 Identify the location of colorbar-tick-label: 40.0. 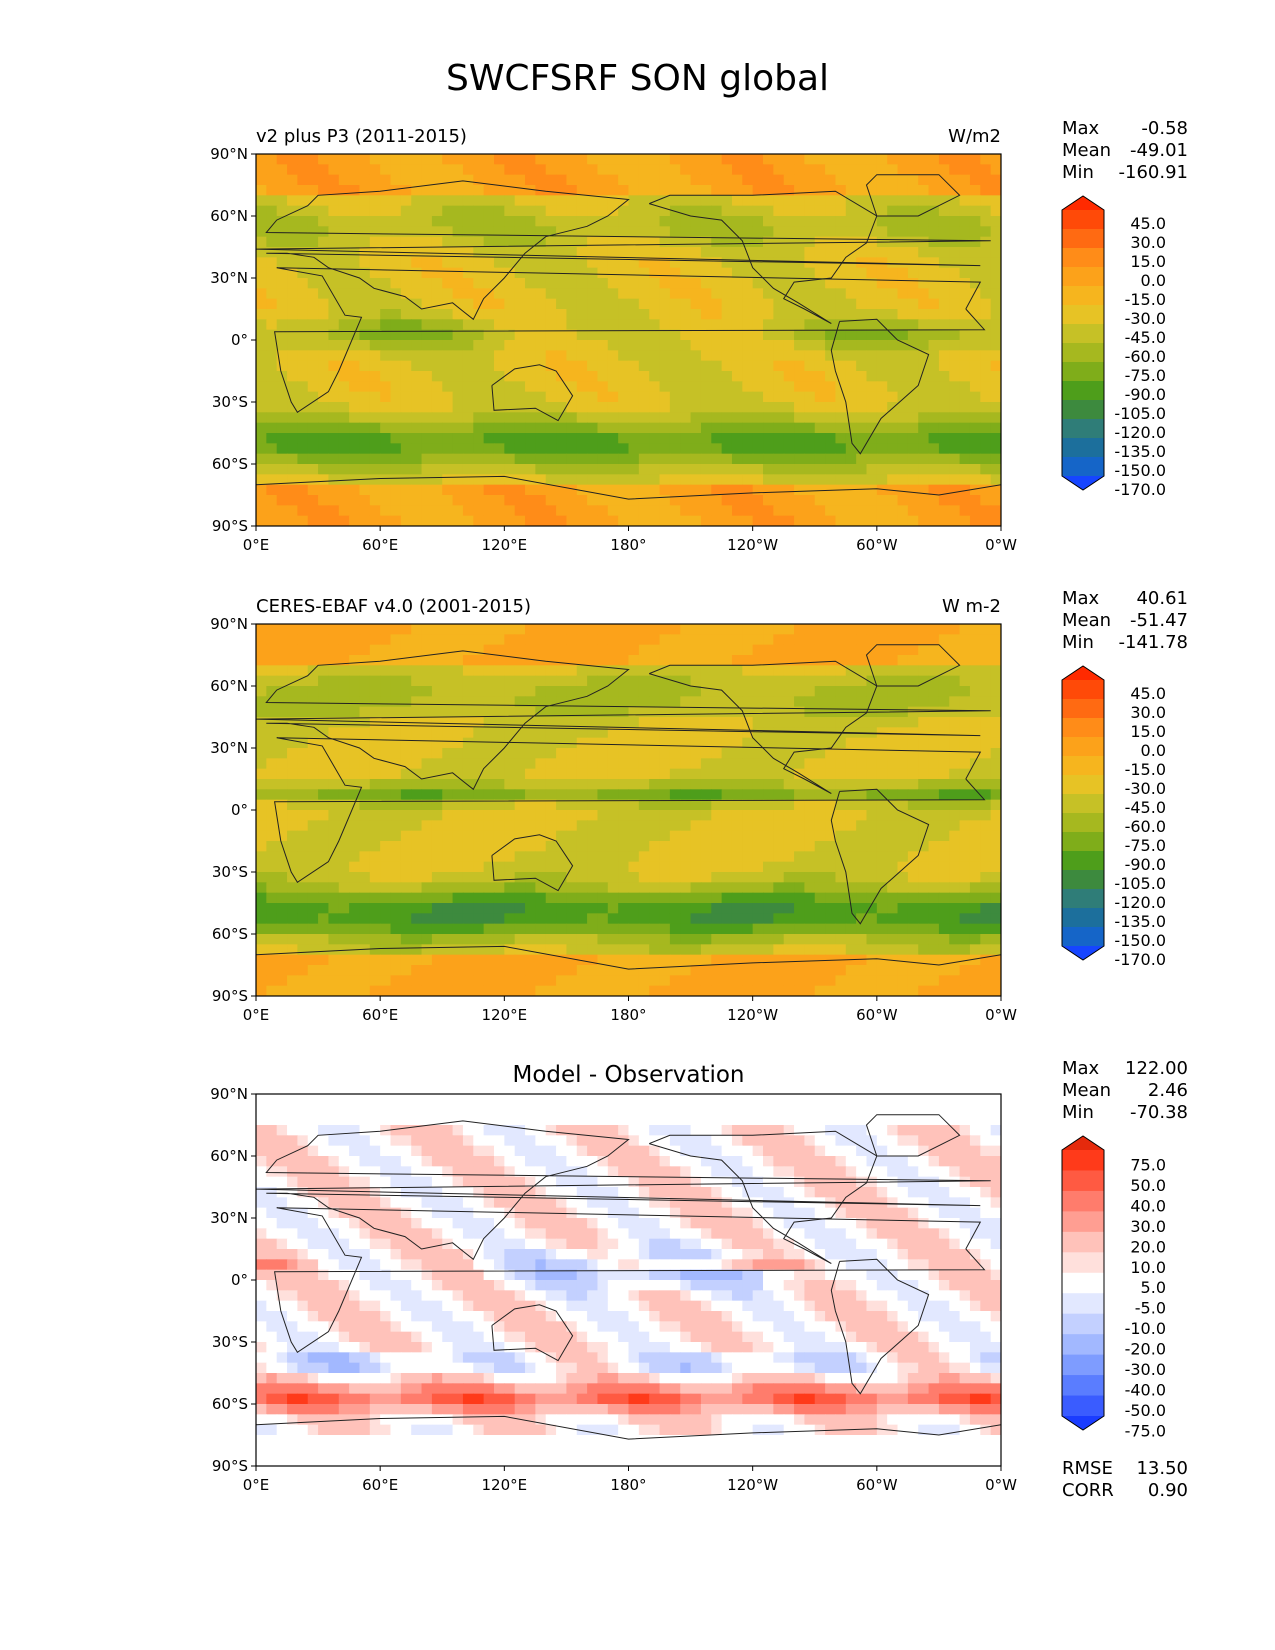
(1148, 1205).